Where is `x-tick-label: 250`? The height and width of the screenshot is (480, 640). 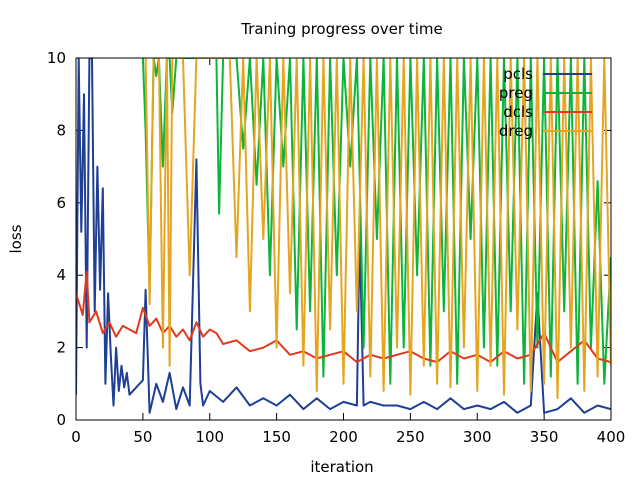
x-tick-label: 250 is located at coordinates (410, 437).